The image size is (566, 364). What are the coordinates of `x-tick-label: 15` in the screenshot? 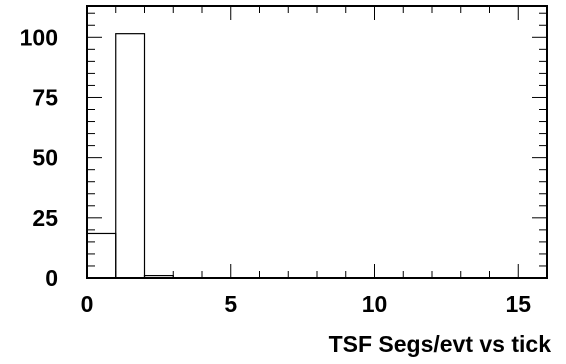 It's located at (518, 304).